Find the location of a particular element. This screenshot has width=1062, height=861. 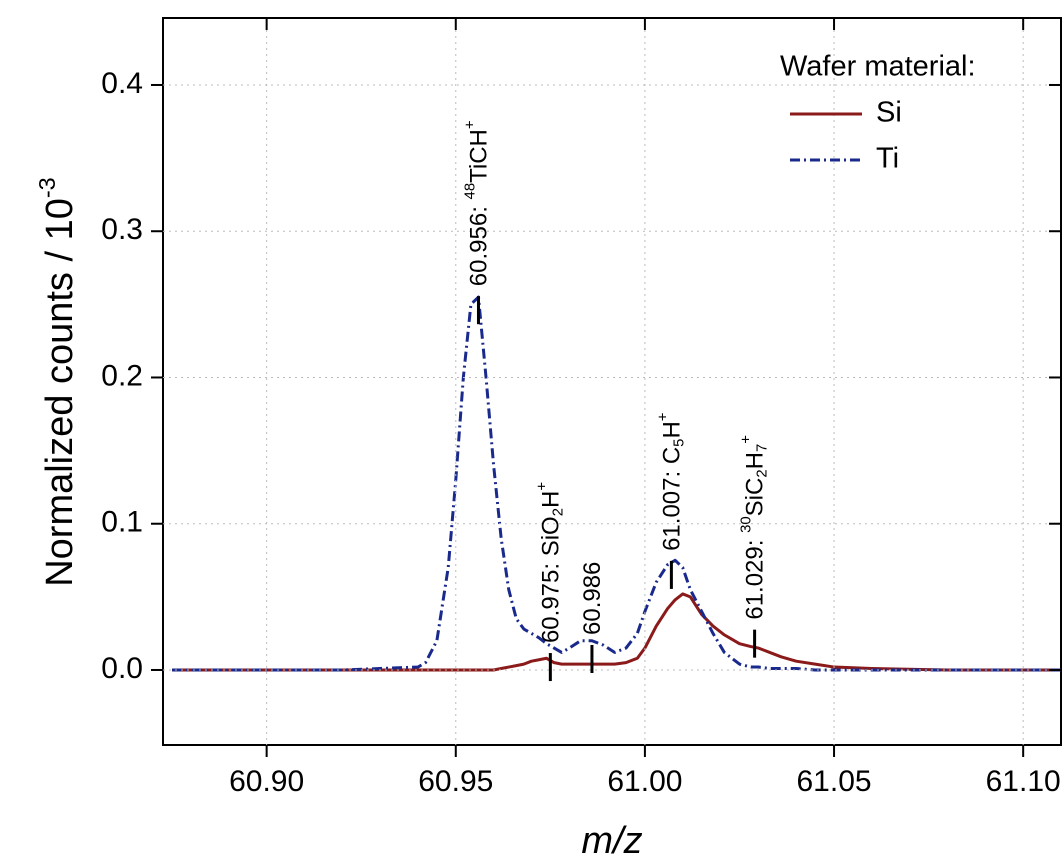

superscript: 30 is located at coordinates (747, 524).